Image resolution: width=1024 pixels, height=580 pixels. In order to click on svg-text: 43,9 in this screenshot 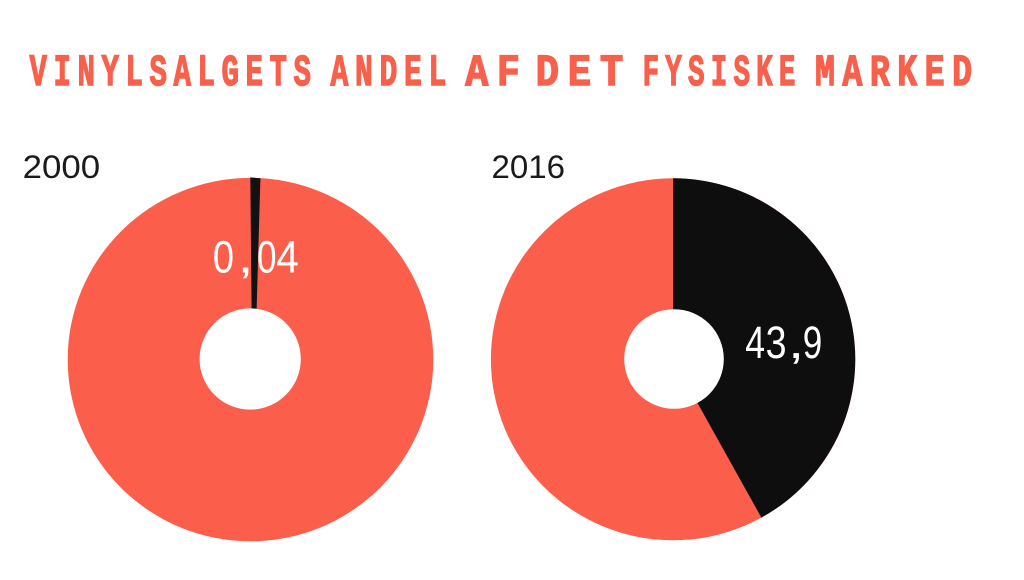, I will do `click(783, 342)`.